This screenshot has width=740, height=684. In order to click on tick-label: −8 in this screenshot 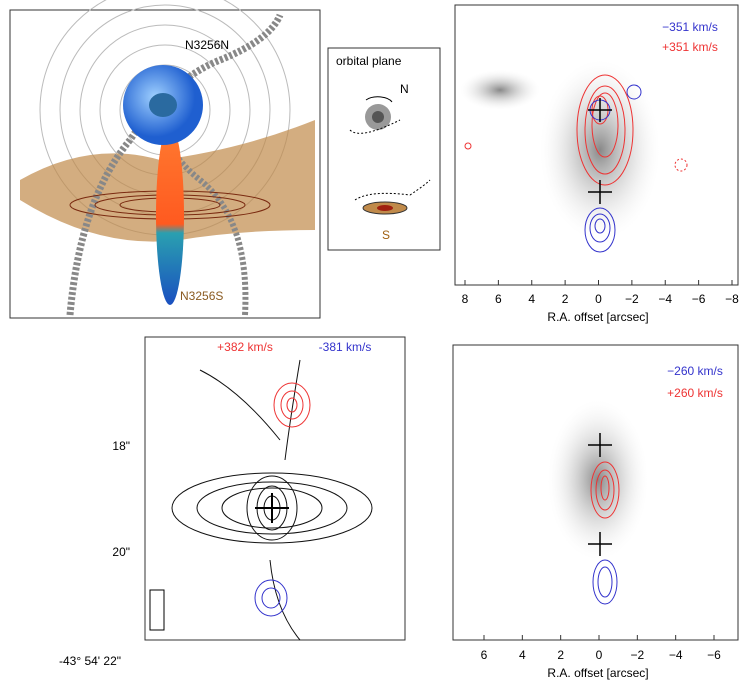, I will do `click(732, 299)`.